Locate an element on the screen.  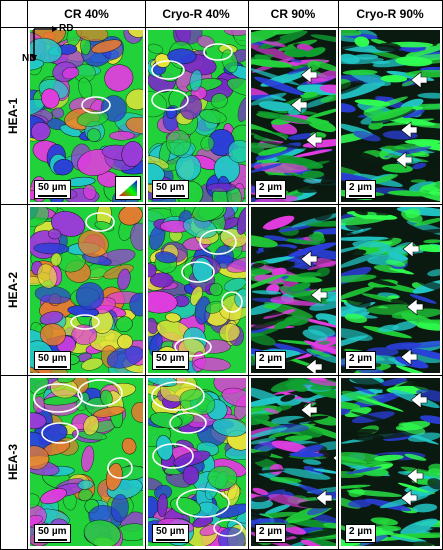
ipf-color-key-icon is located at coordinates (128, 188).